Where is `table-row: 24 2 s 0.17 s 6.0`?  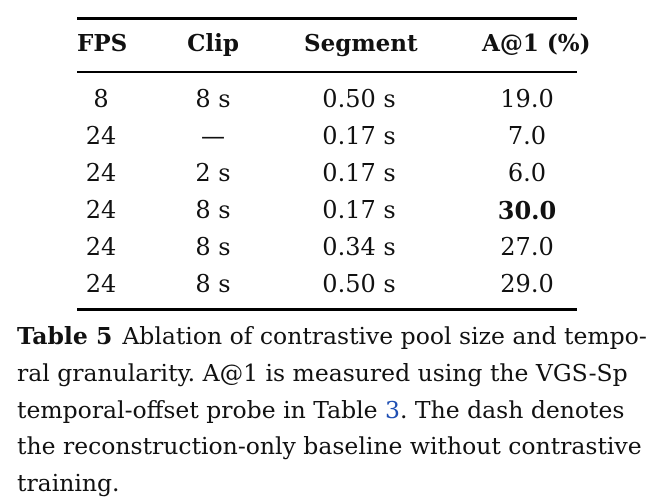
table-row: 24 2 s 0.17 s 6.0 is located at coordinates (327, 177).